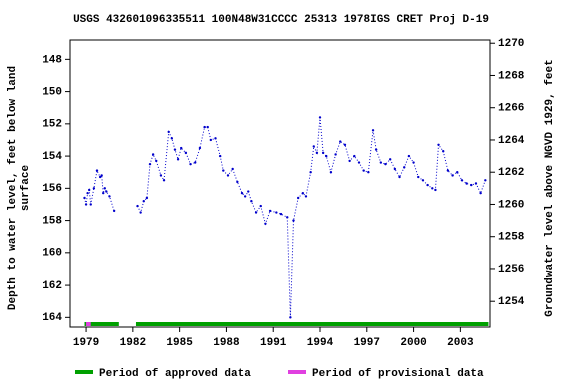 This screenshot has width=576, height=384. Describe the element at coordinates (320, 343) in the screenshot. I see `x-tick-label: 1994` at that location.